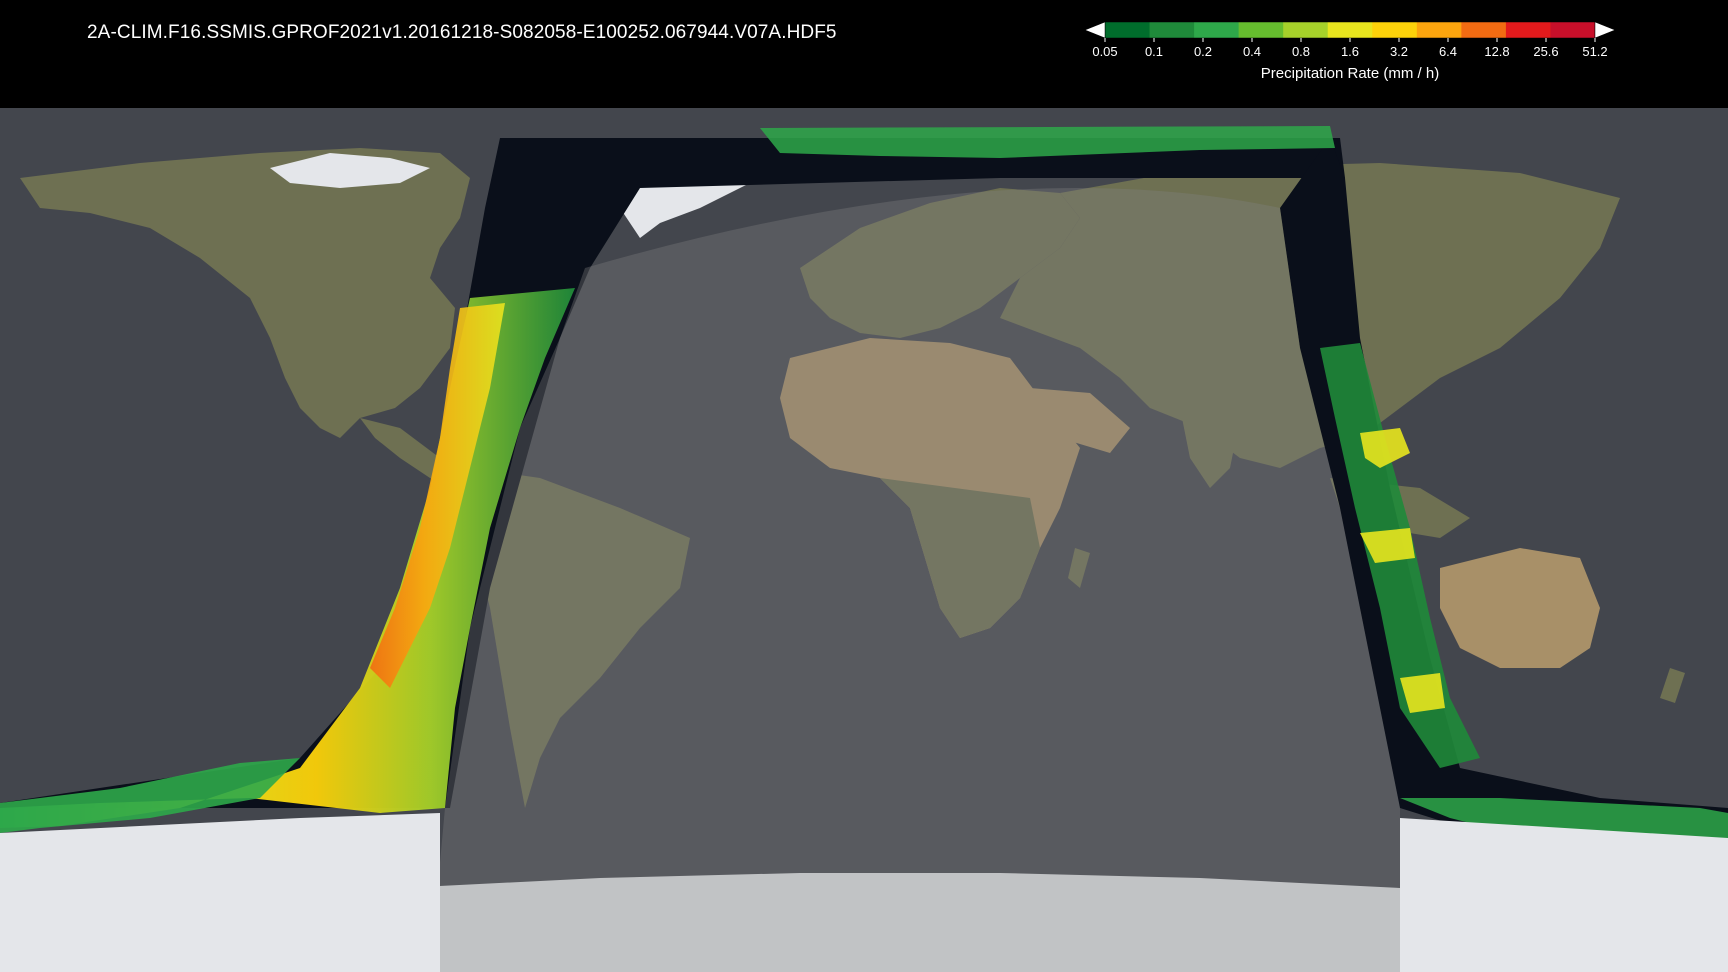  Describe the element at coordinates (1520, 608) in the screenshot. I see `australia` at that location.